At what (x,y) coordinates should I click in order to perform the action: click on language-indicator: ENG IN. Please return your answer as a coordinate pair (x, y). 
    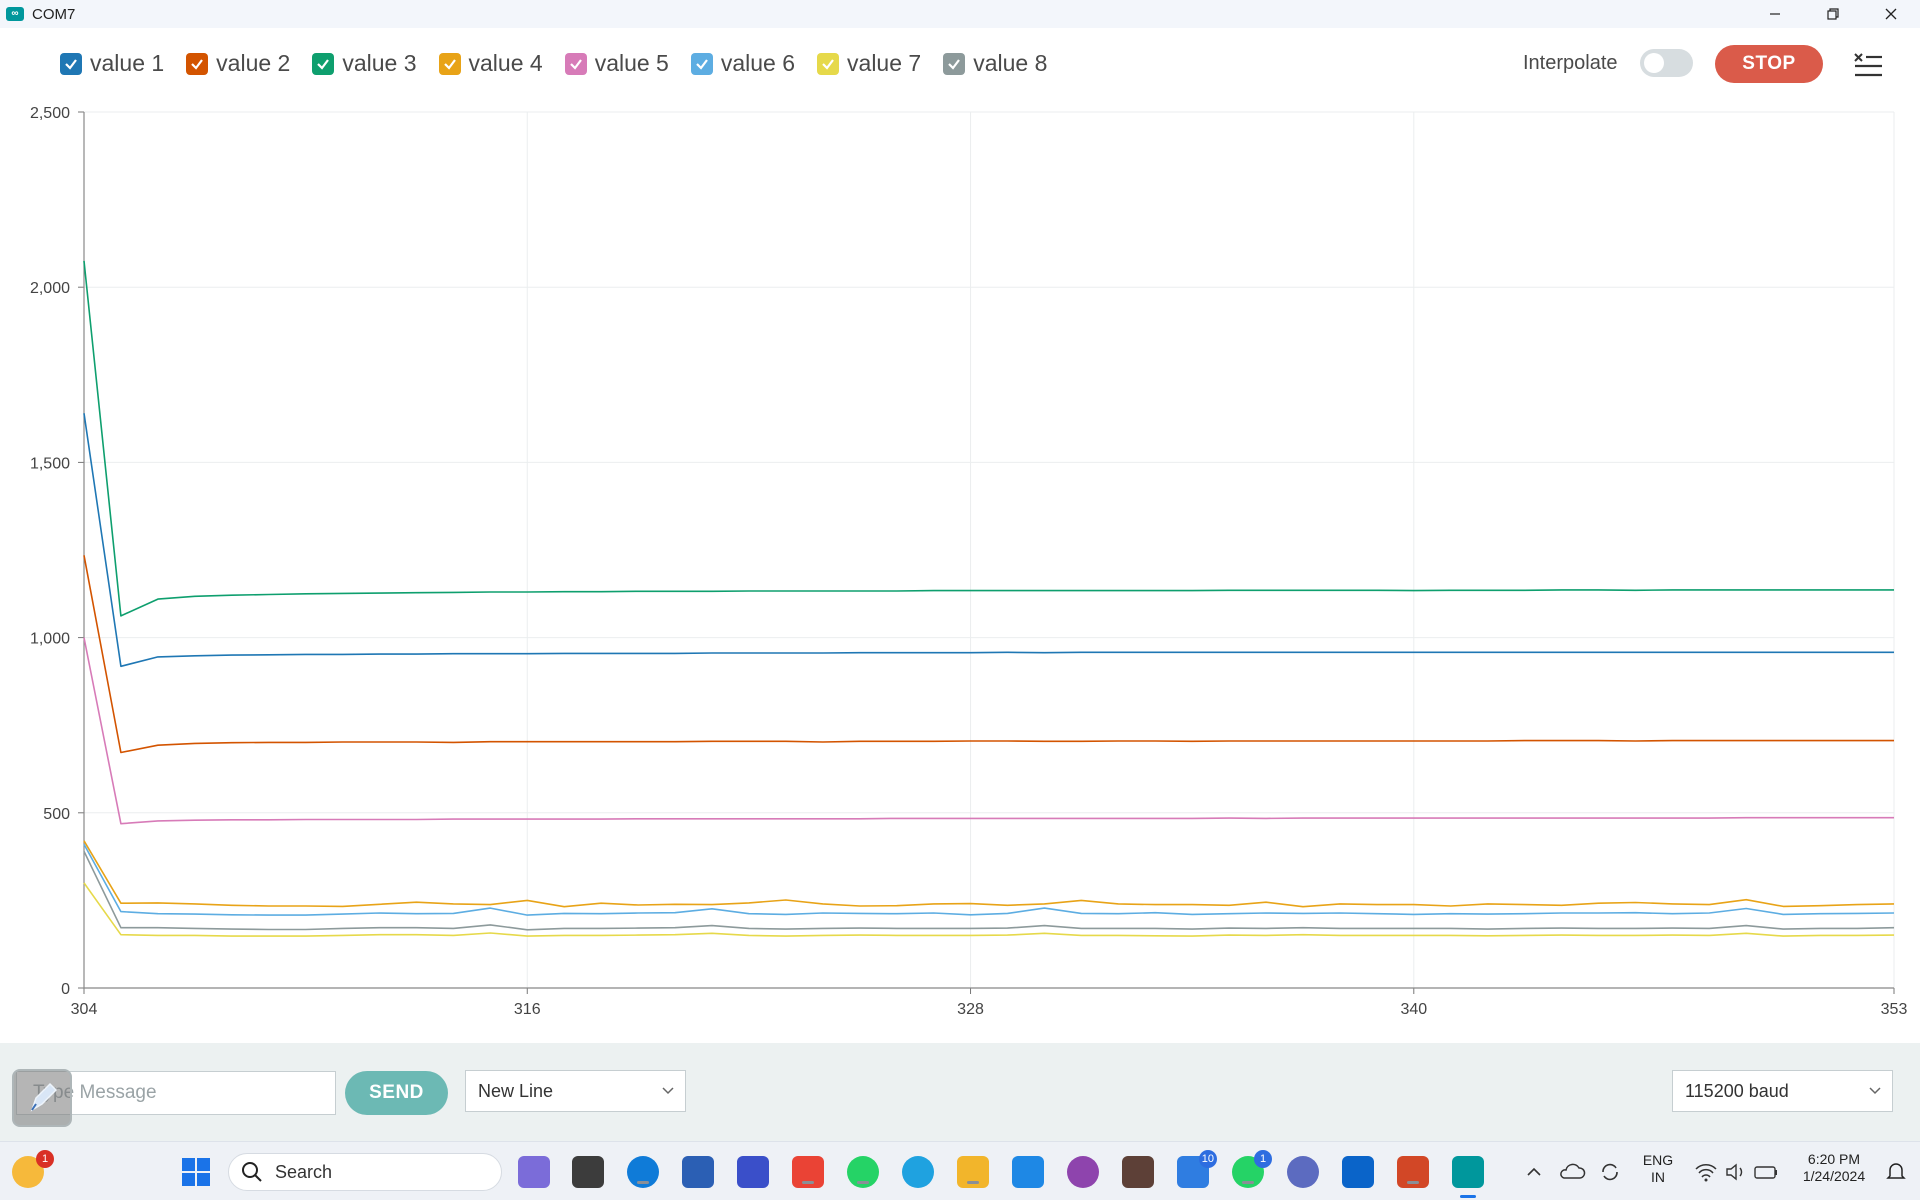
    Looking at the image, I should click on (1658, 1169).